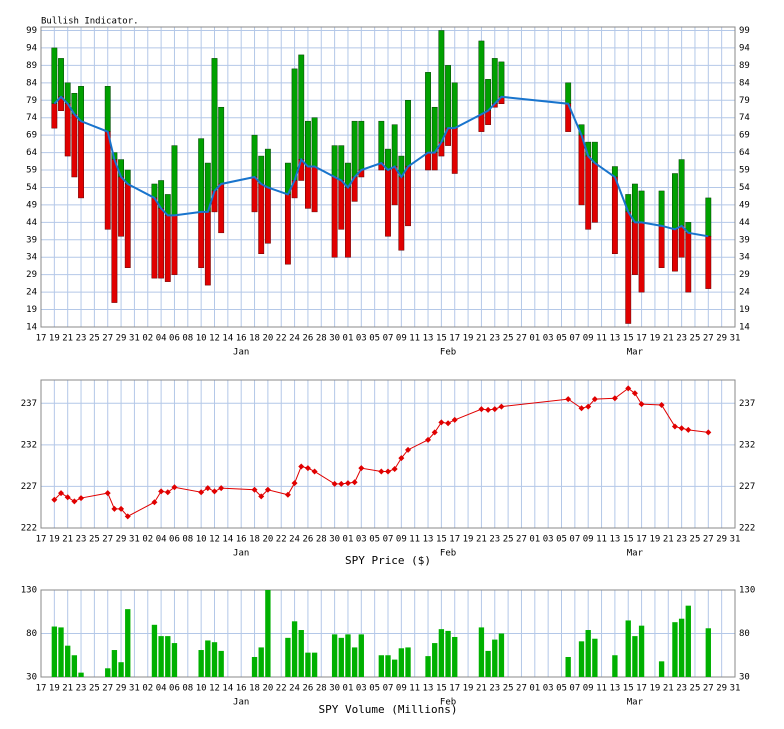 The height and width of the screenshot is (729, 784). What do you see at coordinates (31, 153) in the screenshot?
I see `y-tick-label: 64` at bounding box center [31, 153].